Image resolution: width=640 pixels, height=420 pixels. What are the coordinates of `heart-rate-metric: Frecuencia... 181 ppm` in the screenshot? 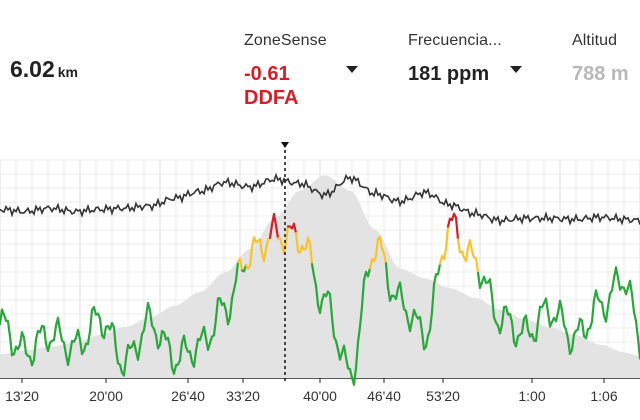 It's located at (455, 59).